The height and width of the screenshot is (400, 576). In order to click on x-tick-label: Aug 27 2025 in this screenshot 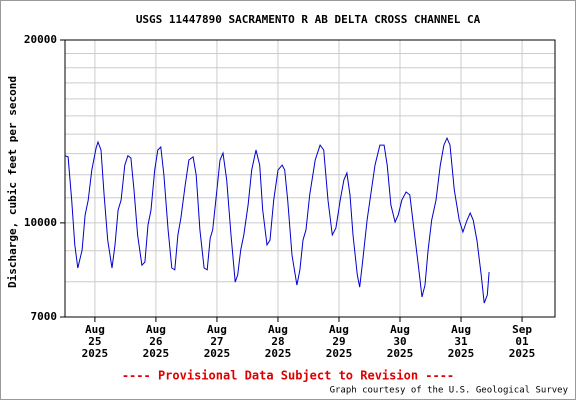, I will do `click(217, 341)`.